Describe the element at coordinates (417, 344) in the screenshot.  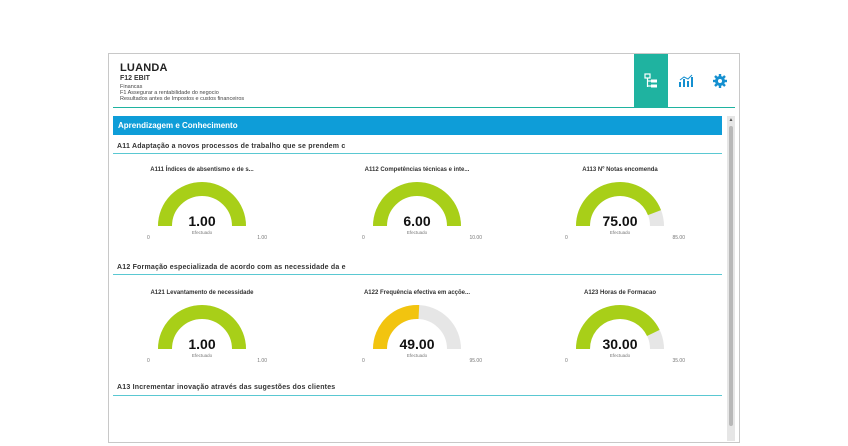
I see `gauge-value: 49.00` at that location.